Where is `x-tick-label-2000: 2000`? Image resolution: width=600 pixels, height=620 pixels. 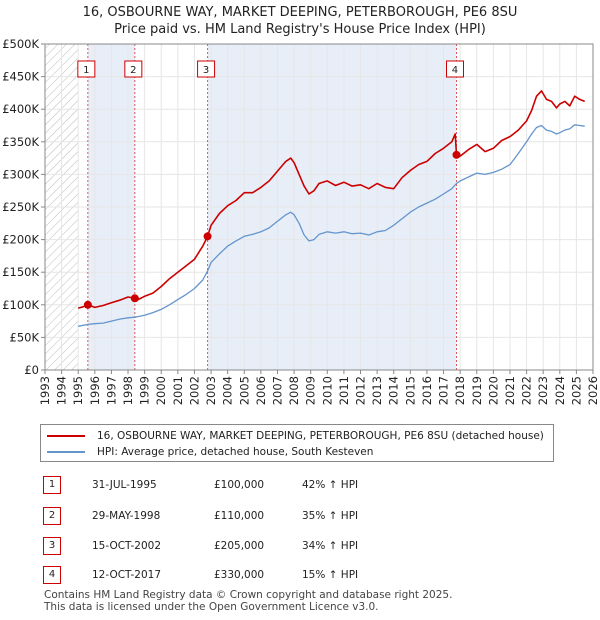 x-tick-label-2000: 2000 is located at coordinates (161, 390).